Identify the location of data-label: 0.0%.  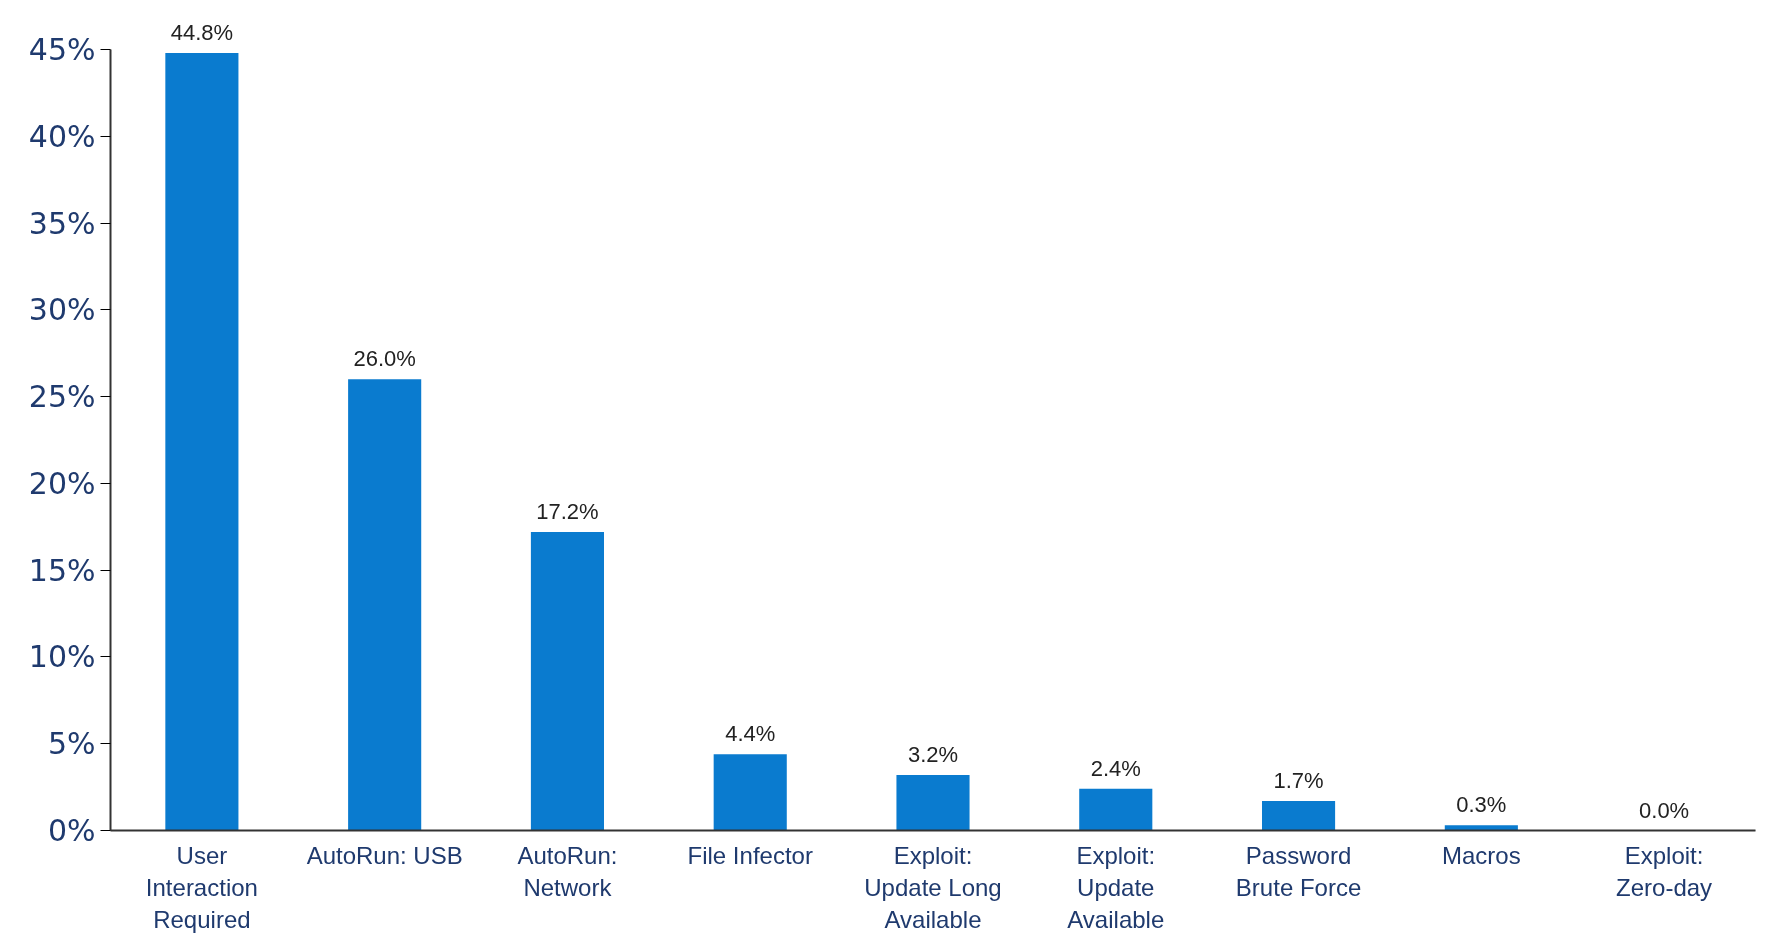
(1664, 810).